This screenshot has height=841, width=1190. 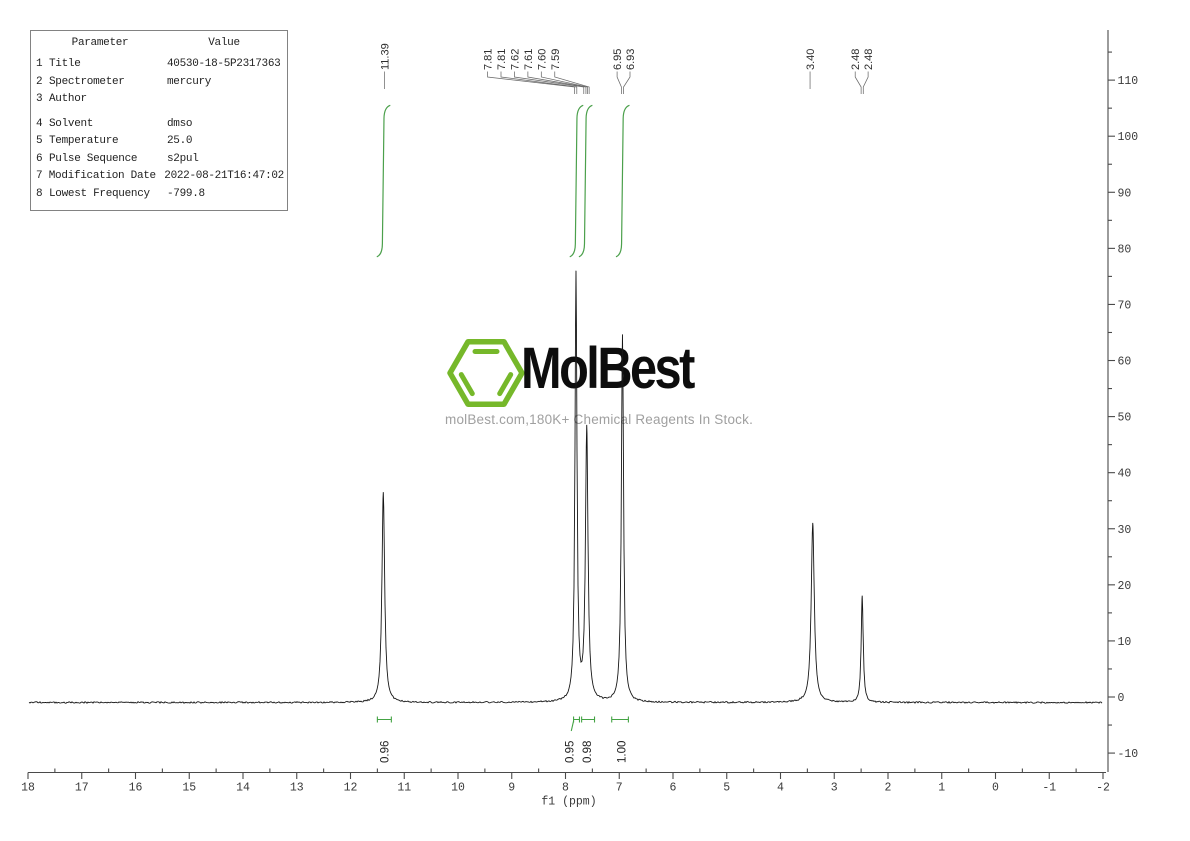 What do you see at coordinates (529, 59) in the screenshot?
I see `svg-text: 7.61` at bounding box center [529, 59].